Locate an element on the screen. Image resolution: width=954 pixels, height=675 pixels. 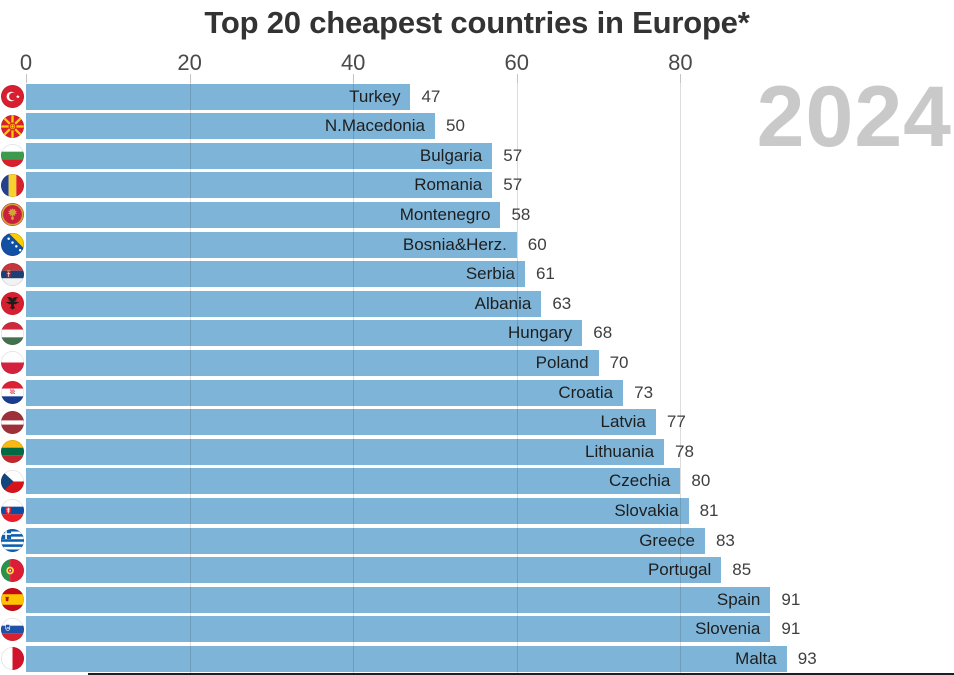
bulgaria-flag-icon is located at coordinates (12, 156).